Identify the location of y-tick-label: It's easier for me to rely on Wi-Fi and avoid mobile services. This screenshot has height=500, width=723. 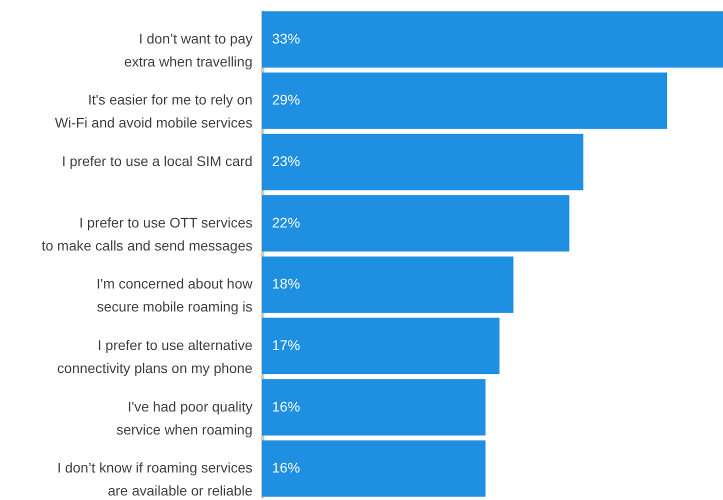
(153, 111).